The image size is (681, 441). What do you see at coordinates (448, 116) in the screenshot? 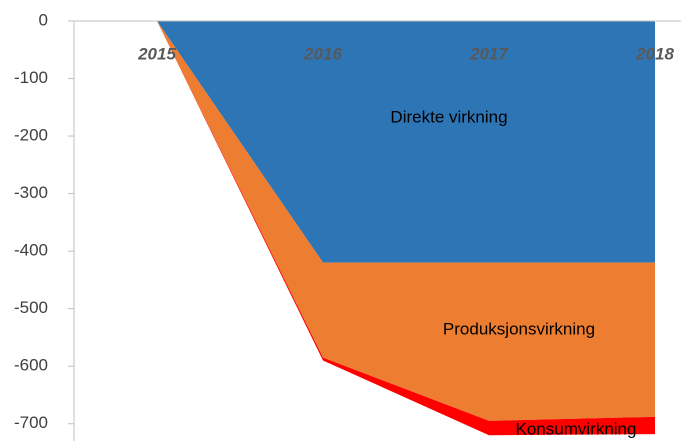
I see `series-label: Direkte virkning` at bounding box center [448, 116].